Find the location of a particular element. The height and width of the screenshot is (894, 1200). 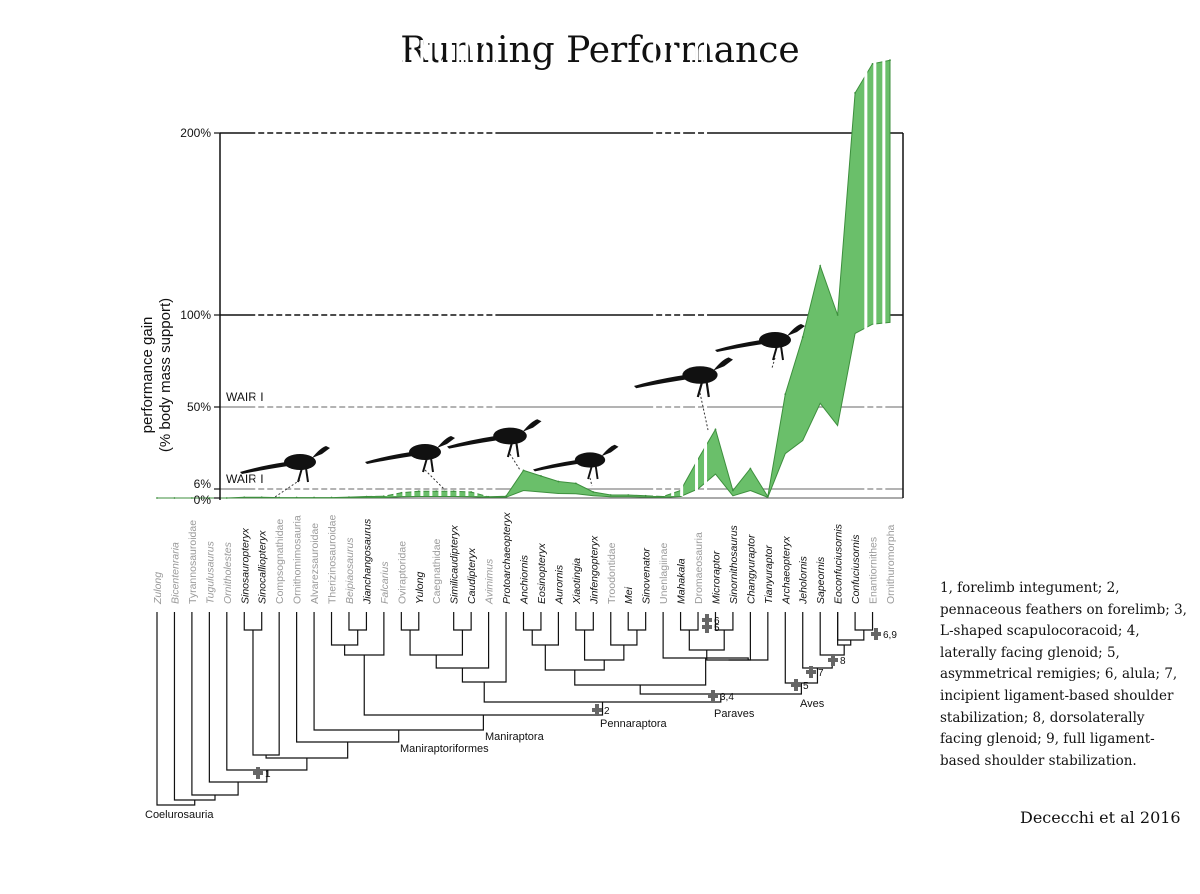

svg-text: 7 is located at coordinates (821, 673).